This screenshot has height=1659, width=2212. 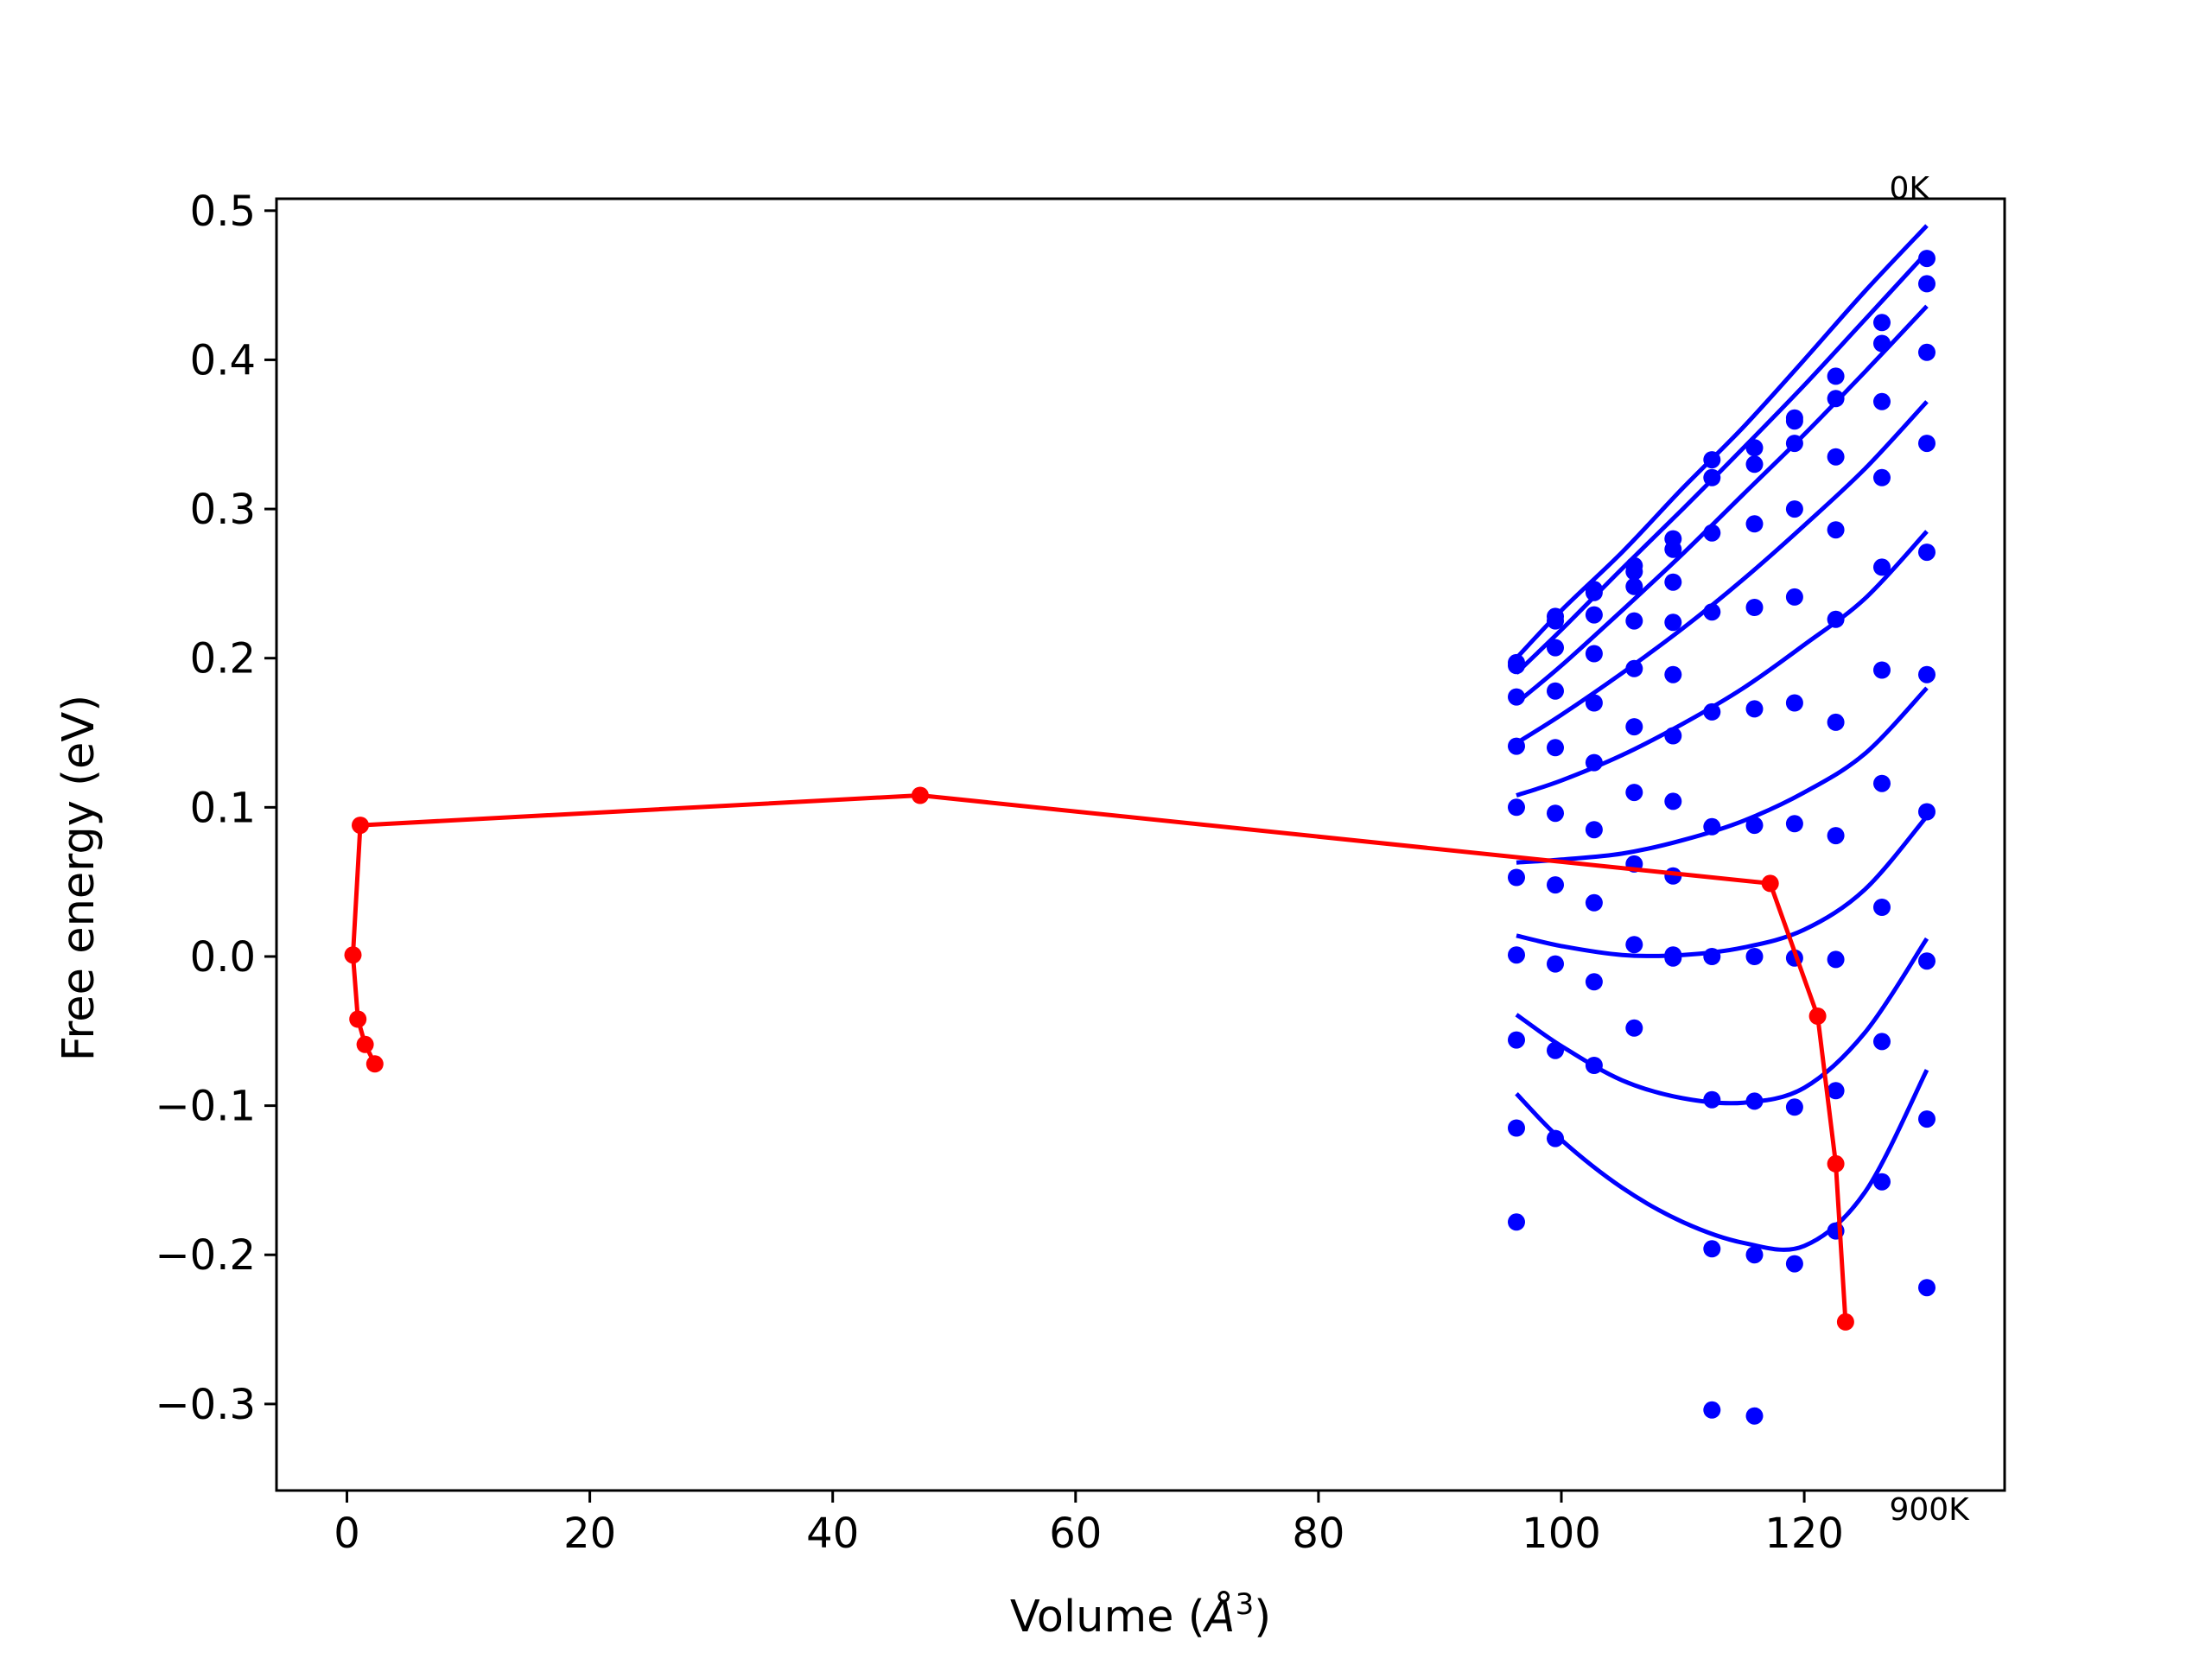 What do you see at coordinates (832, 1534) in the screenshot?
I see `x-tick-label: 40` at bounding box center [832, 1534].